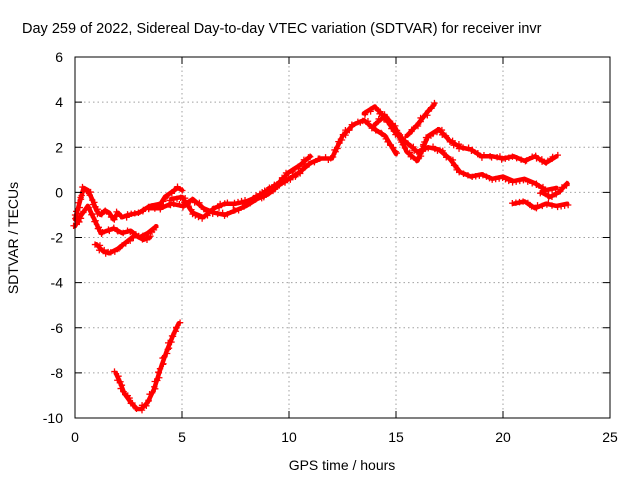  Describe the element at coordinates (57, 238) in the screenshot. I see `y-tick-label: -2` at that location.